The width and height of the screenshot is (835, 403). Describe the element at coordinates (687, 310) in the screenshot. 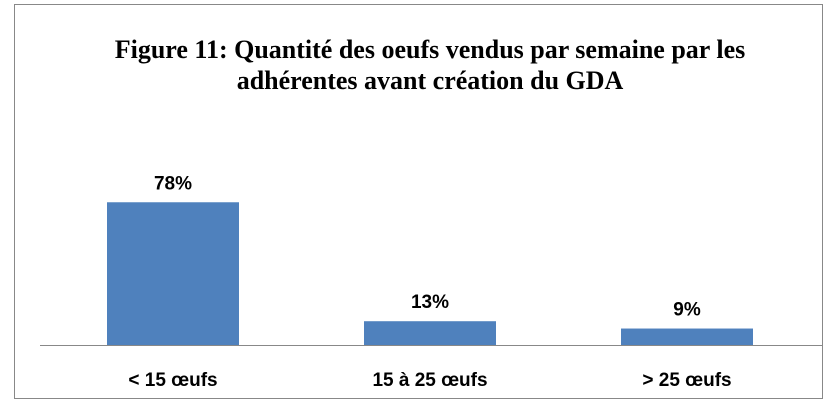

I see `value-label: 9%` at that location.